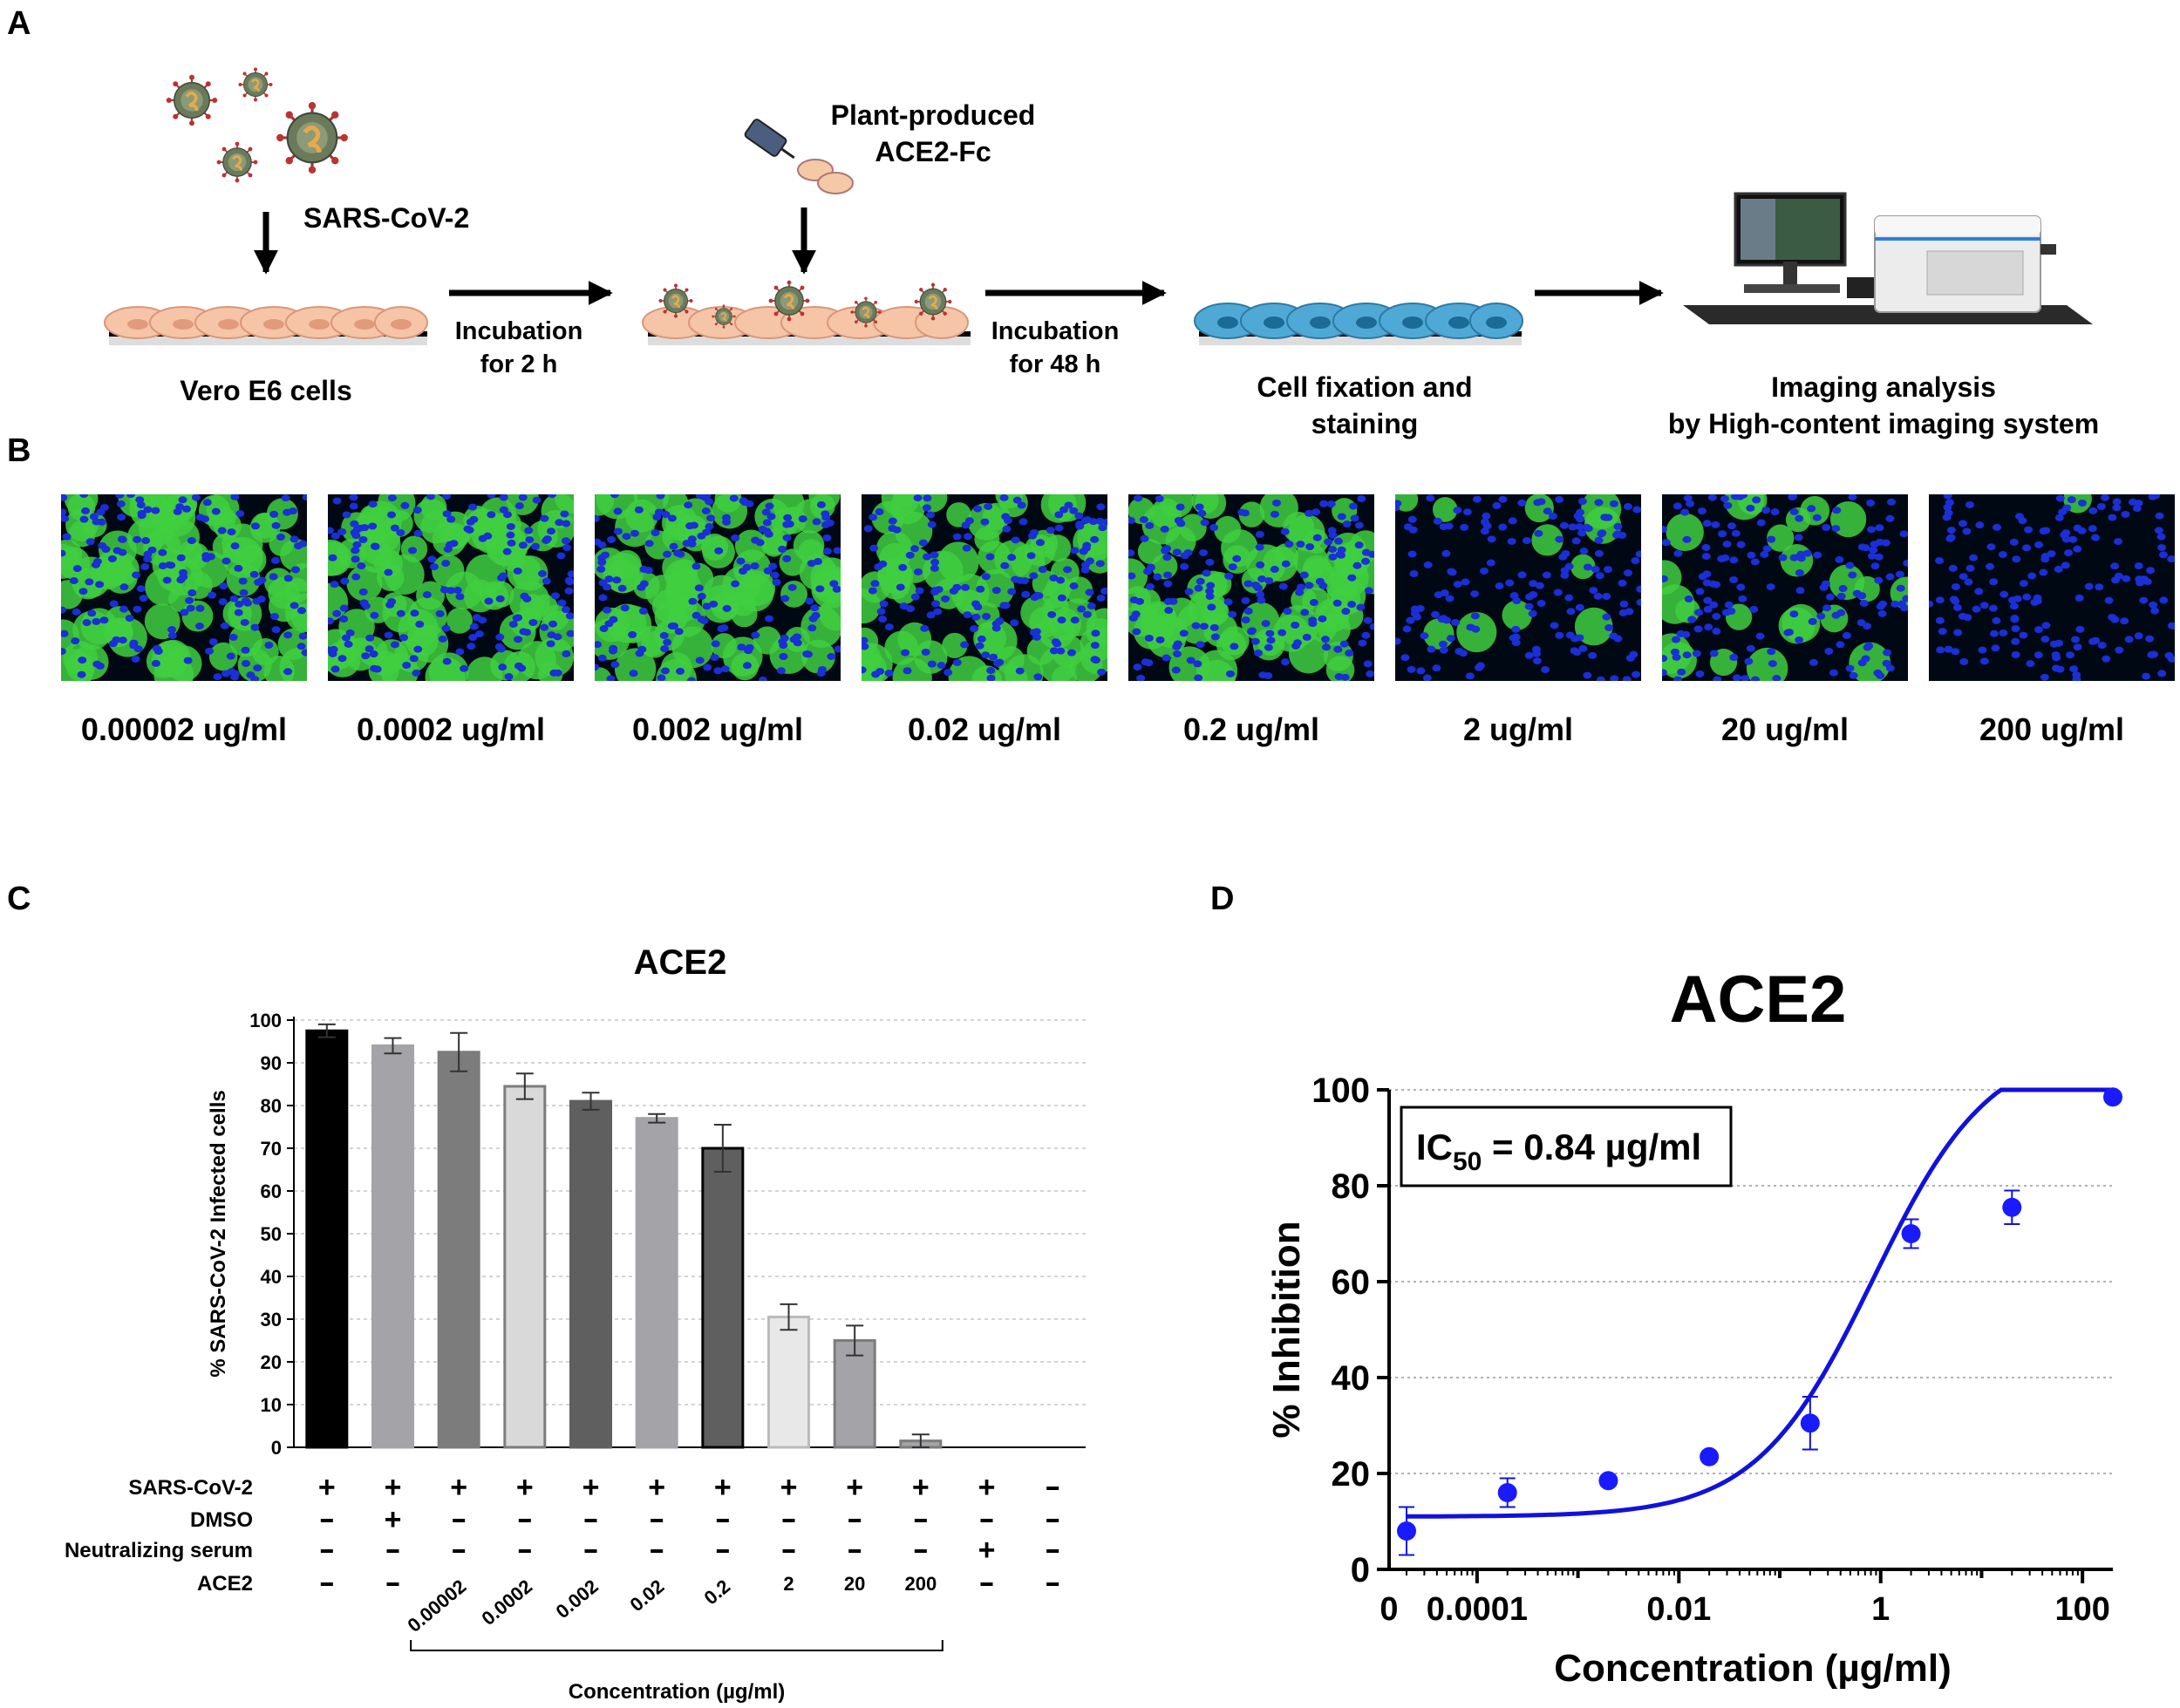 The image size is (2180, 1708). Describe the element at coordinates (1558, 1151) in the screenshot. I see `ic50-annotation: IC50 = 0.84 µg/ml` at that location.